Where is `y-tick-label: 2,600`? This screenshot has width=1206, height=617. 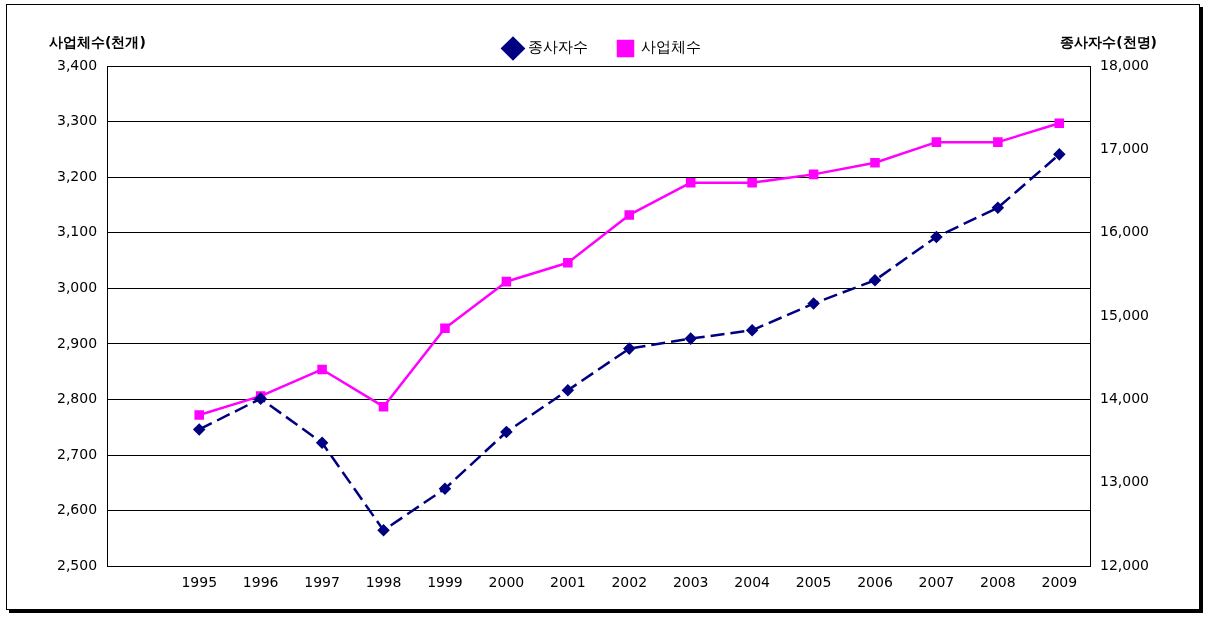 y-tick-label: 2,600 is located at coordinates (77, 509).